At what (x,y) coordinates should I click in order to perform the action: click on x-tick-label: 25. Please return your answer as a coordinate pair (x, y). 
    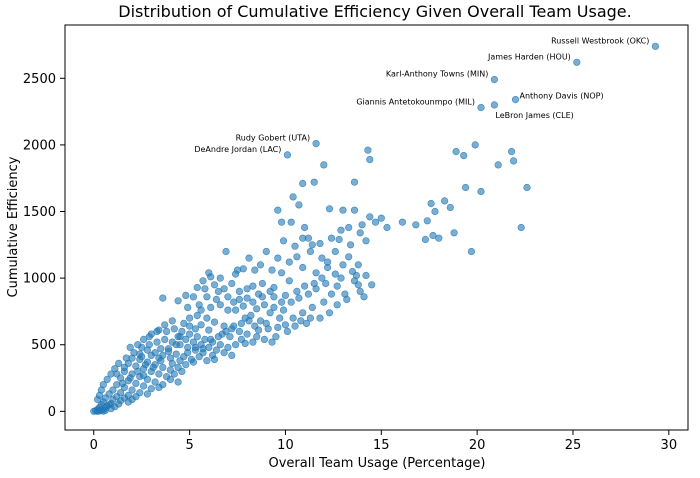
    Looking at the image, I should click on (573, 445).